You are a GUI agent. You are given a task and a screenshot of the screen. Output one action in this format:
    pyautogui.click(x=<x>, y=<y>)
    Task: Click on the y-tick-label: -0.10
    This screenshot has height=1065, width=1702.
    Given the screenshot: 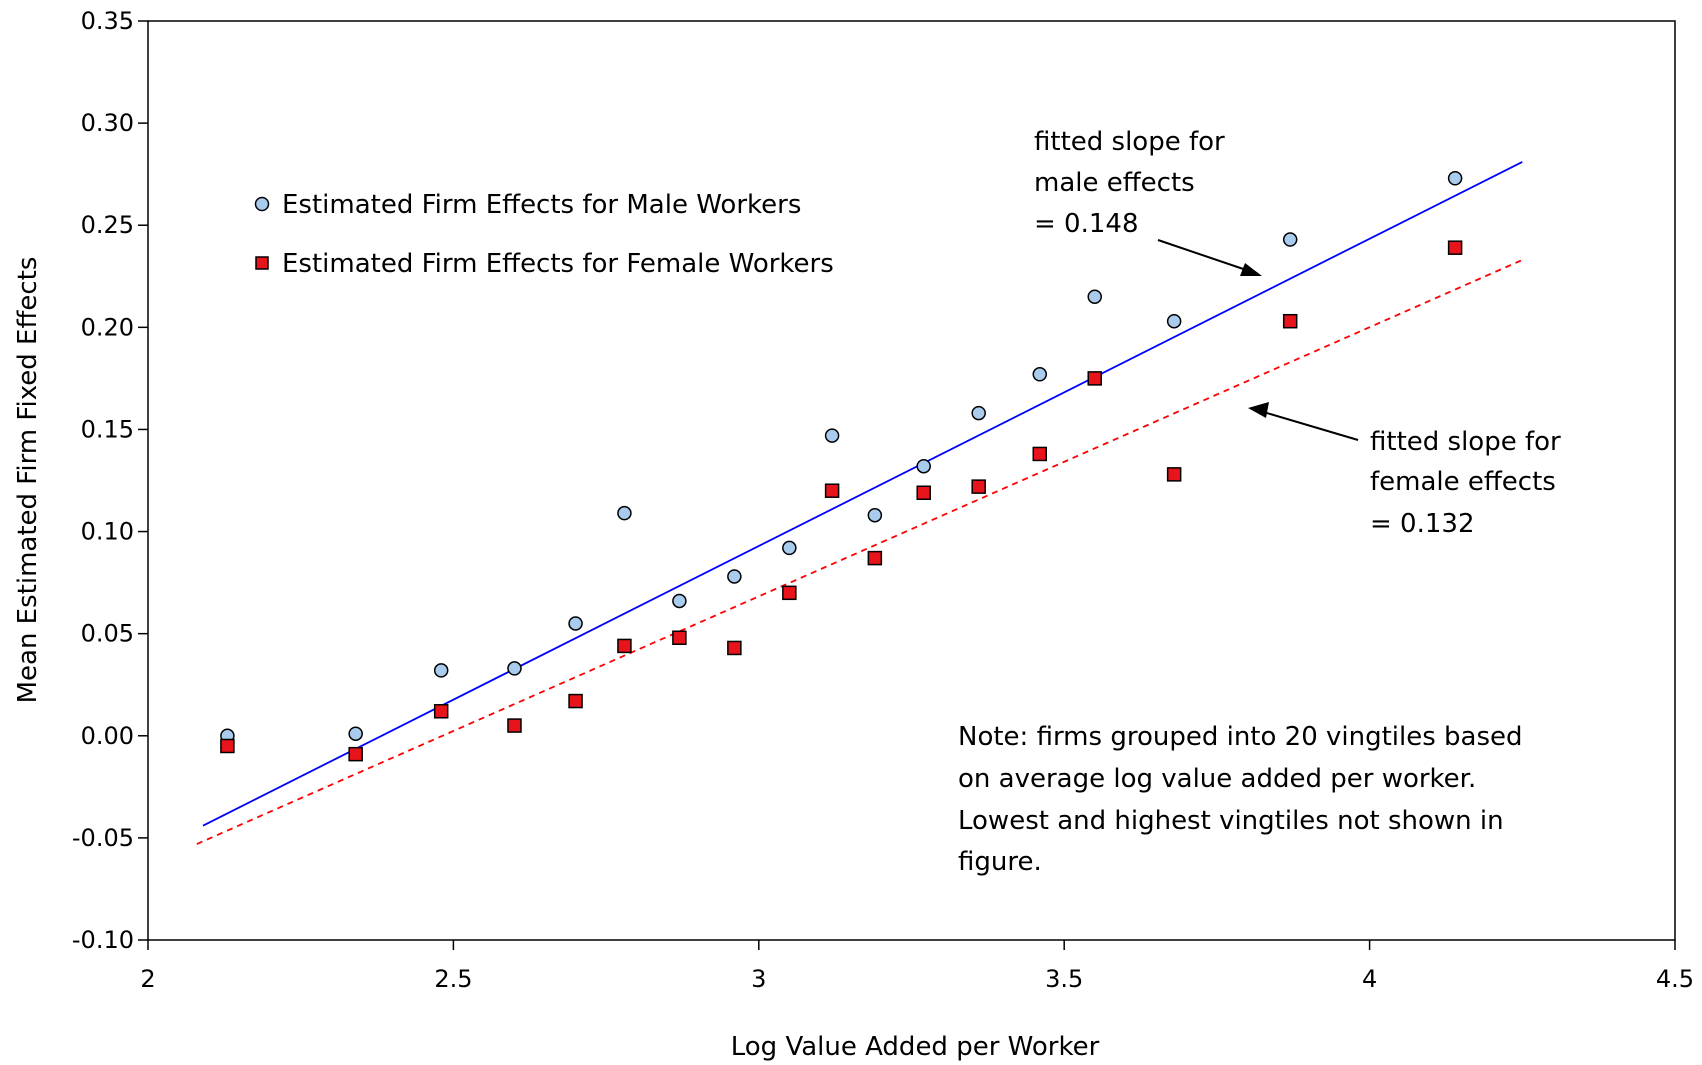 What is the action you would take?
    pyautogui.click(x=103, y=940)
    